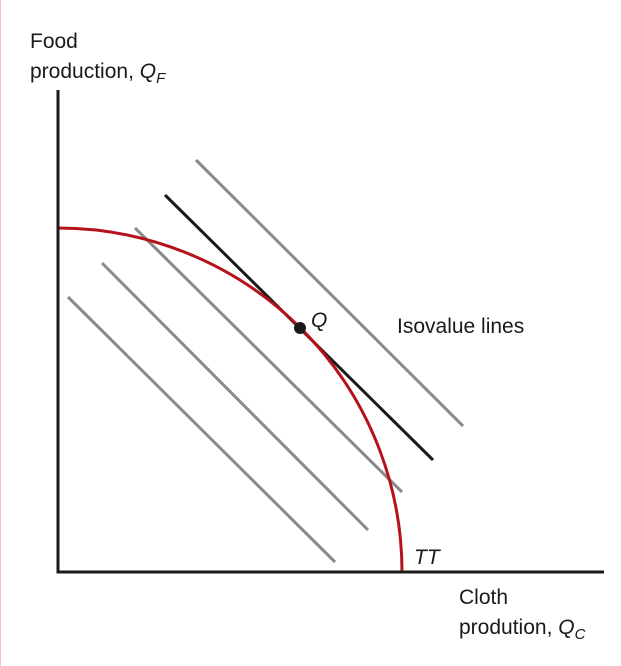 Image resolution: width=621 pixels, height=666 pixels. I want to click on x-axis-label-line1: Cloth, so click(483, 597).